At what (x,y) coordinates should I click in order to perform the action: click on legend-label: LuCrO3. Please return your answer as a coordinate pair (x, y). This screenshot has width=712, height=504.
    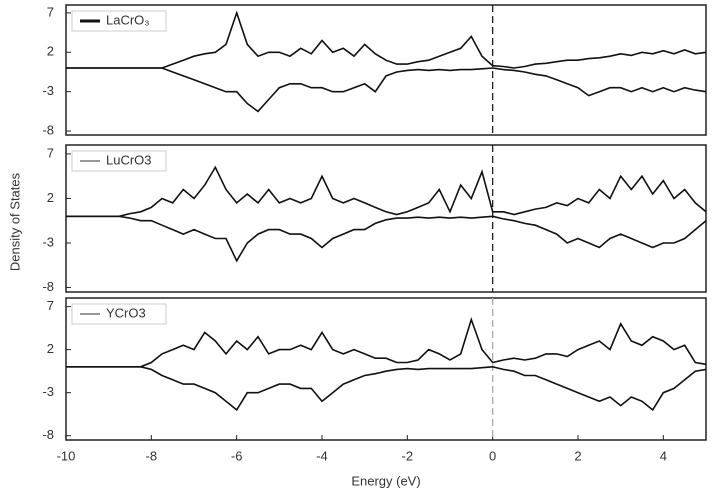
    Looking at the image, I should click on (129, 159).